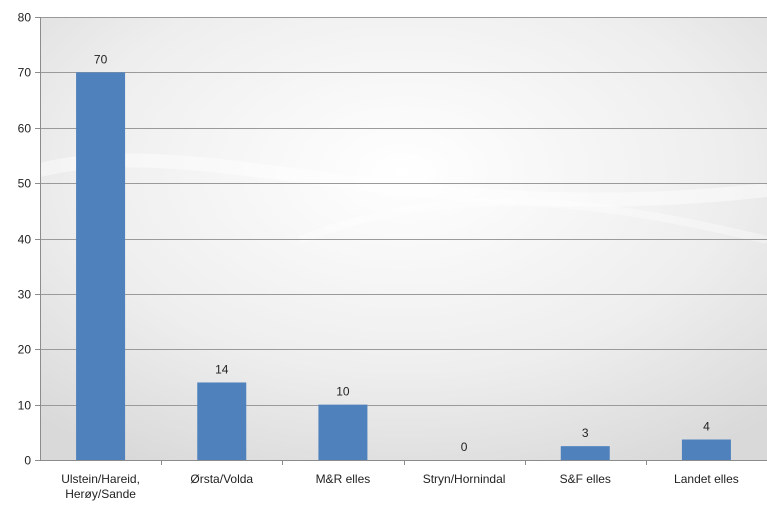 The width and height of the screenshot is (767, 507). I want to click on data-label: 14, so click(222, 369).